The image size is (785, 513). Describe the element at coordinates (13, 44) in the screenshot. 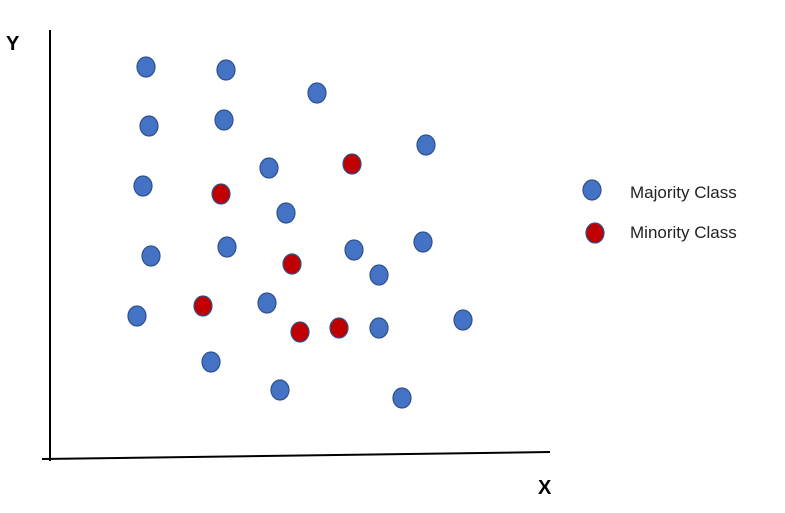

I see `y-axis-label: Y` at that location.